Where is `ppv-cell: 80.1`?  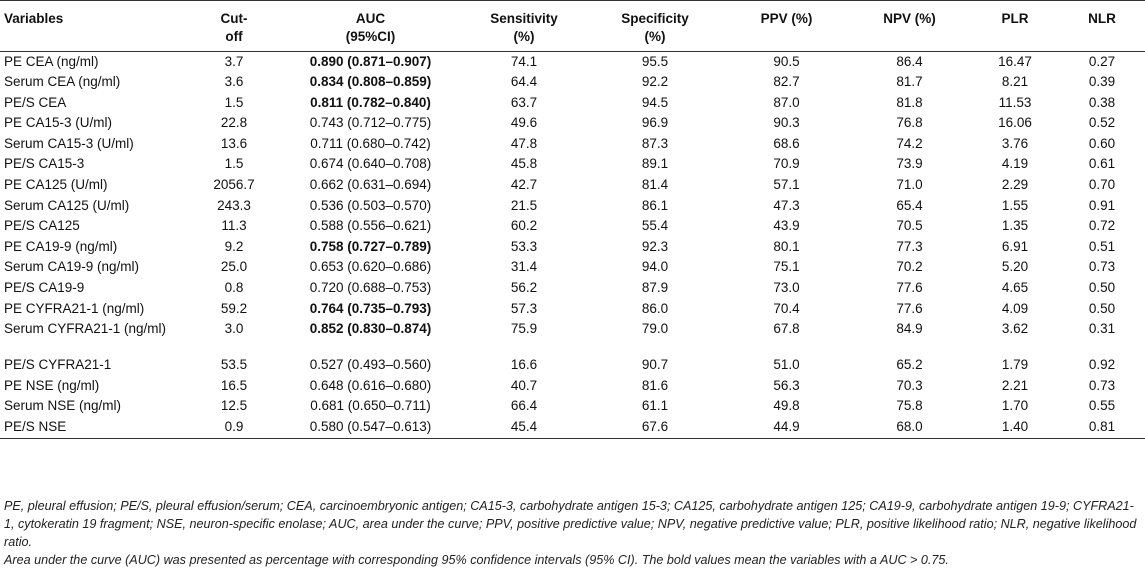
ppv-cell: 80.1 is located at coordinates (786, 246).